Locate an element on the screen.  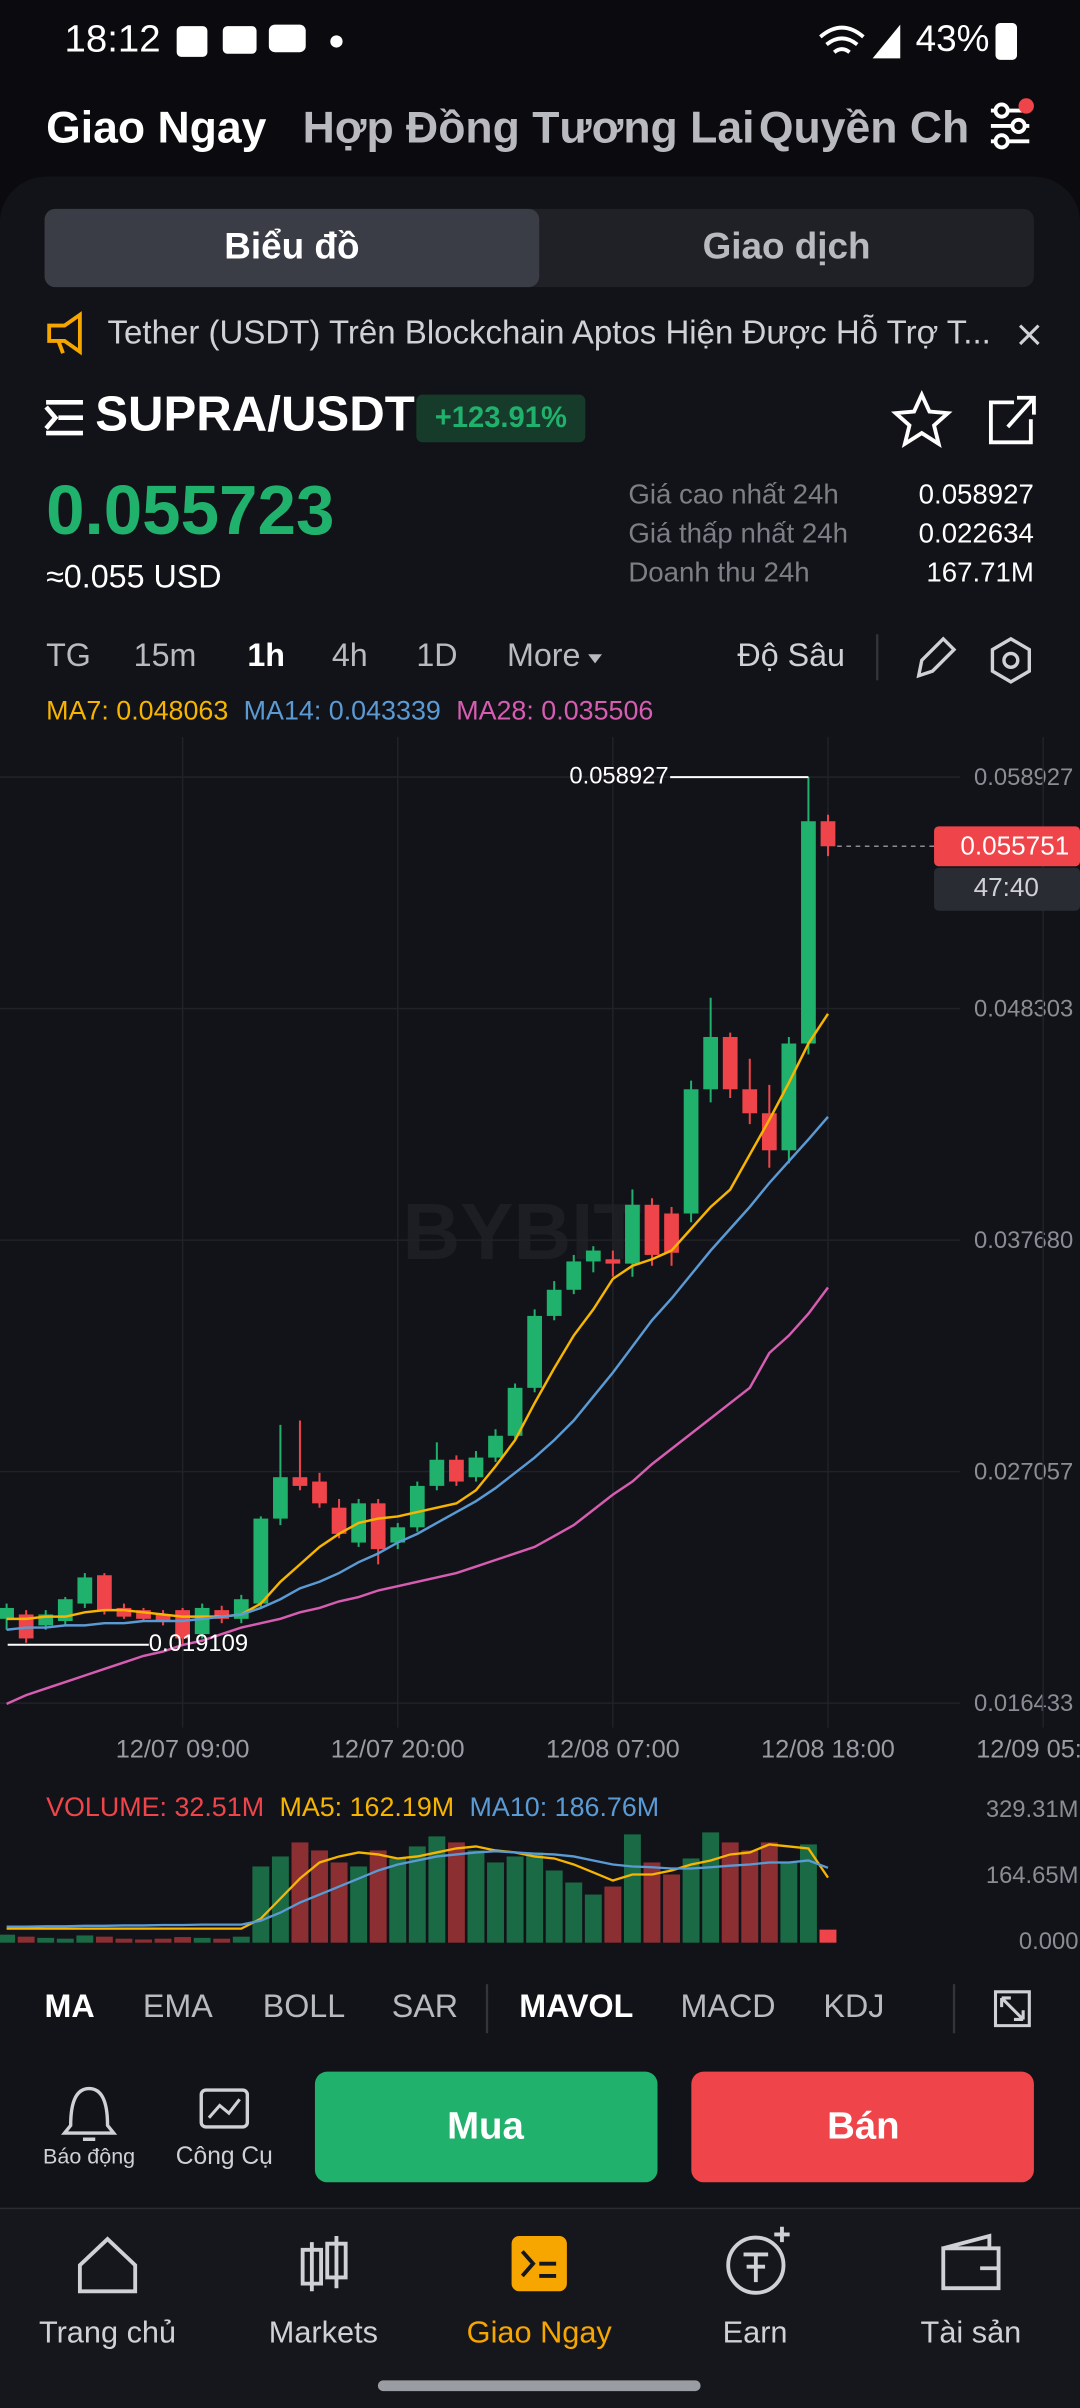
settings-icon is located at coordinates (1010, 660).